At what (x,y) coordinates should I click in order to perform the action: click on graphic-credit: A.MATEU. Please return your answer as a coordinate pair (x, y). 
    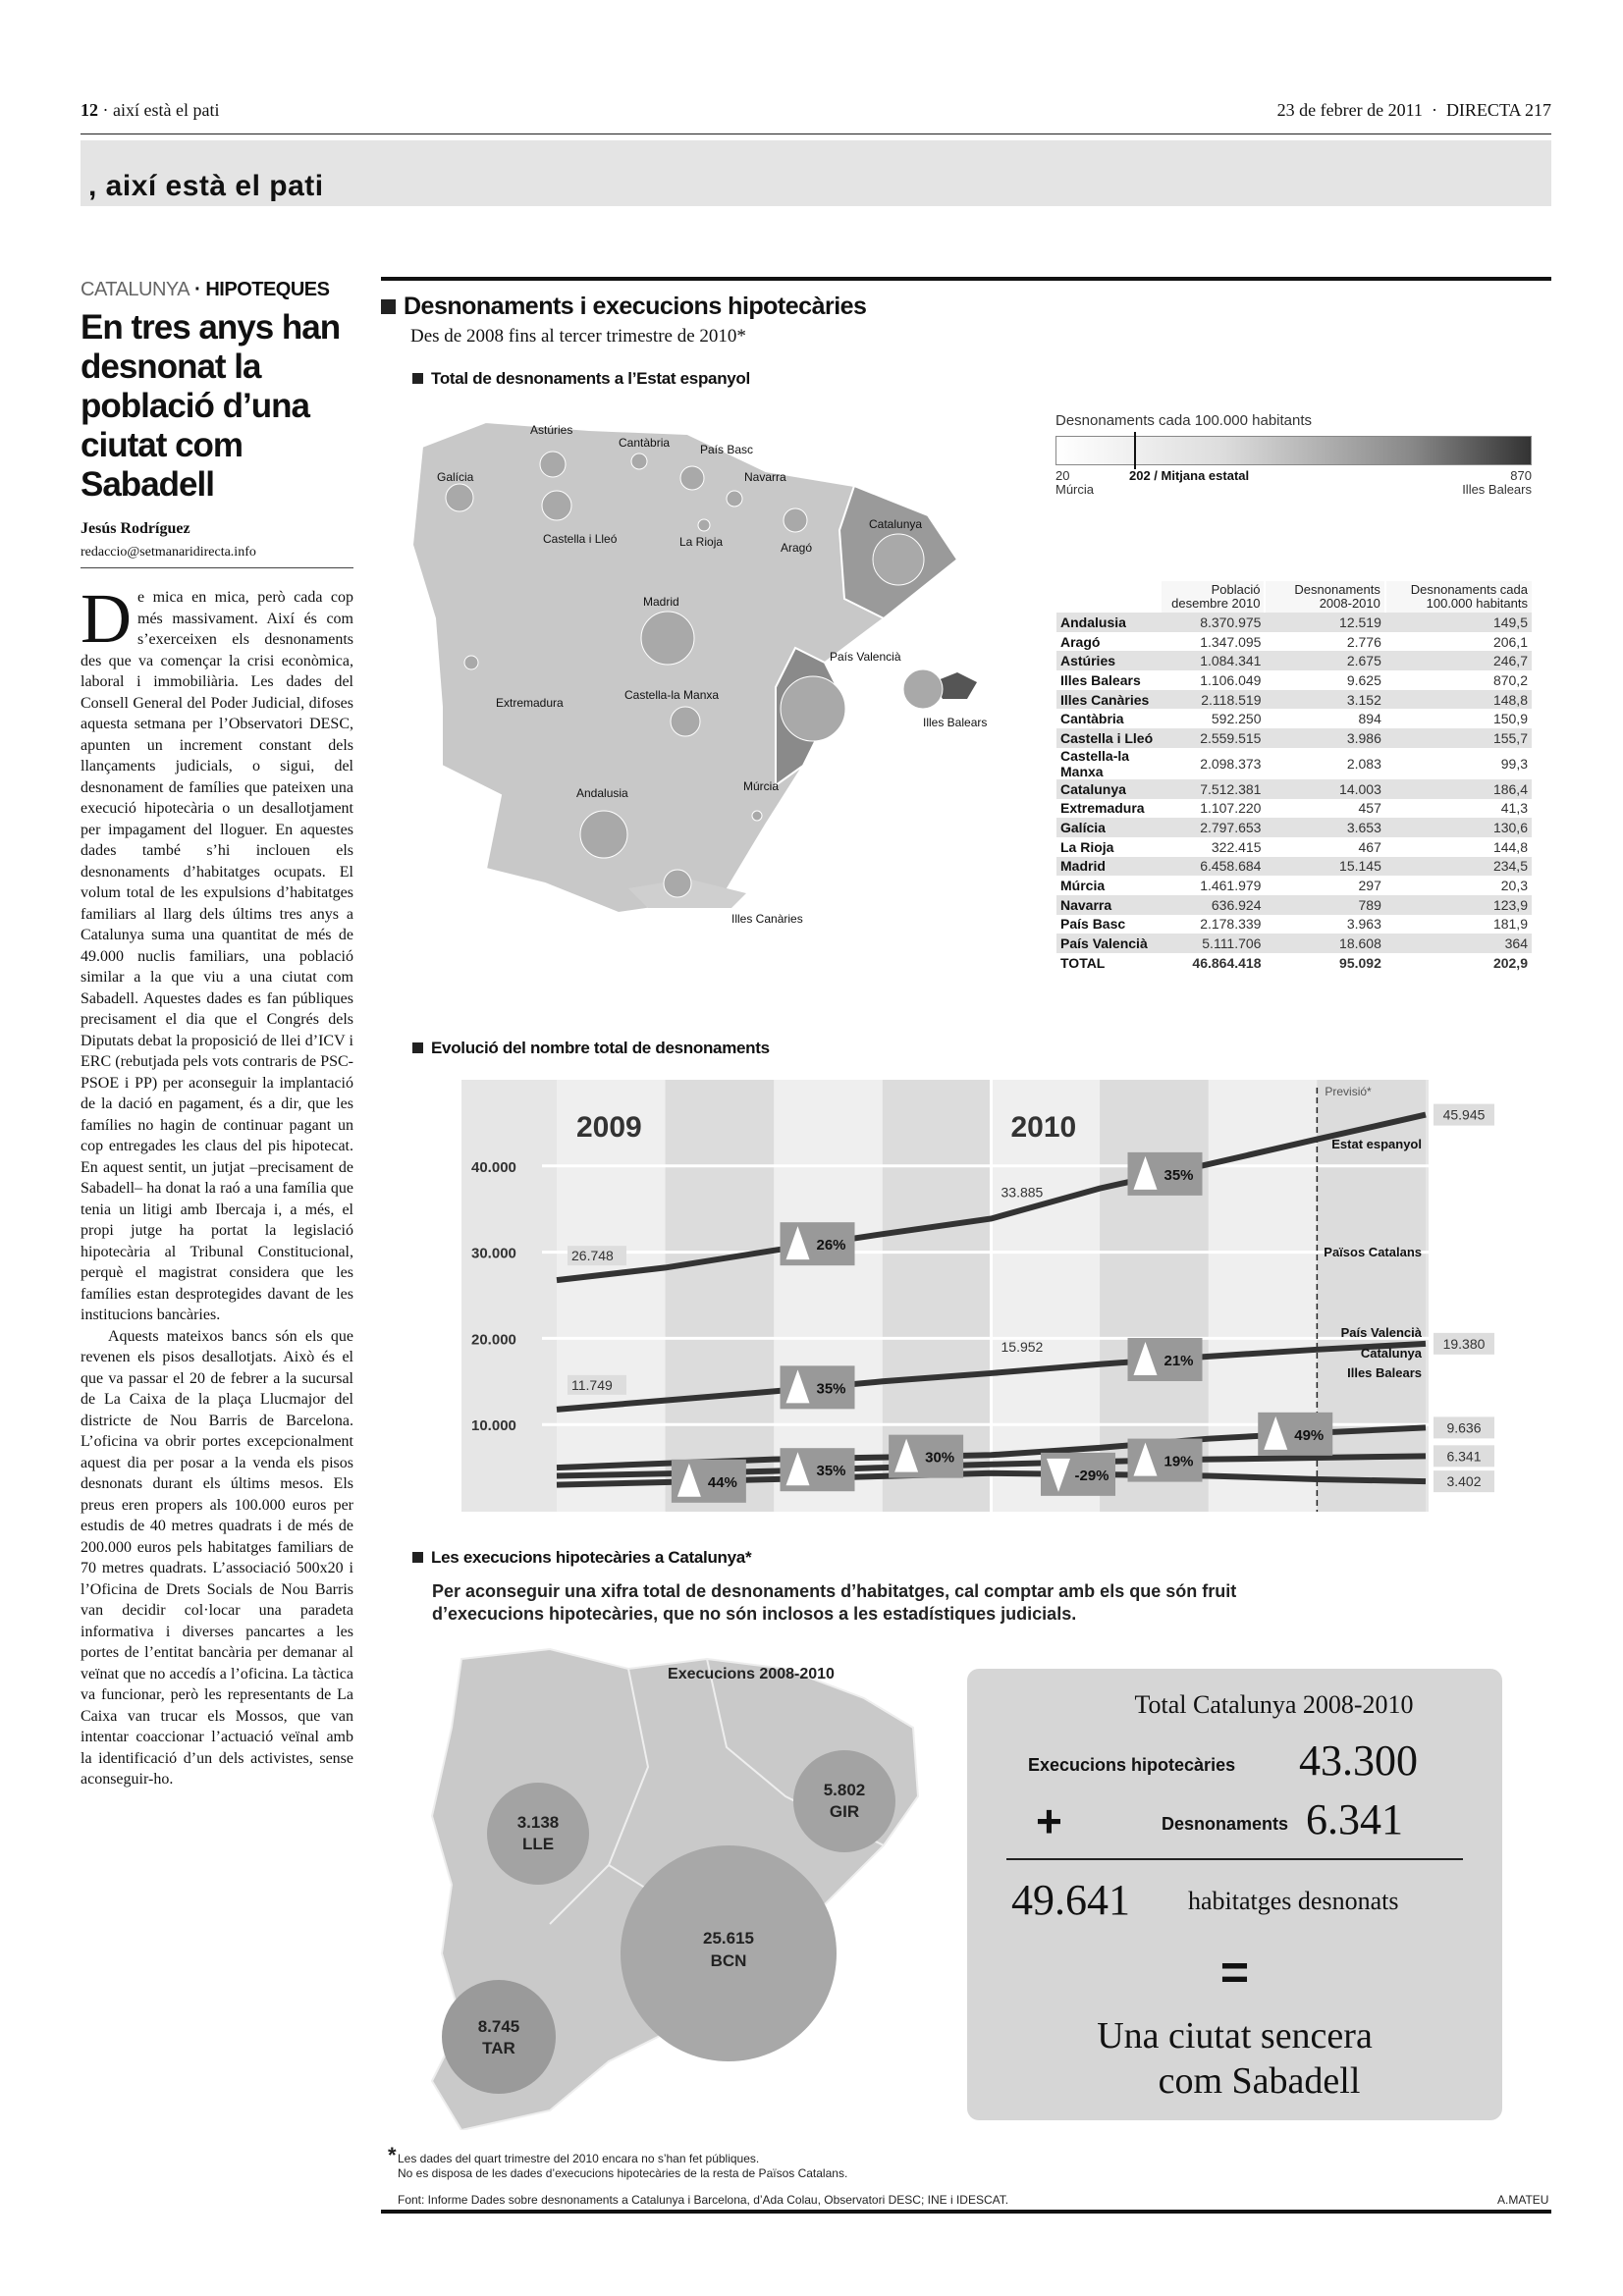
    Looking at the image, I should click on (1523, 2200).